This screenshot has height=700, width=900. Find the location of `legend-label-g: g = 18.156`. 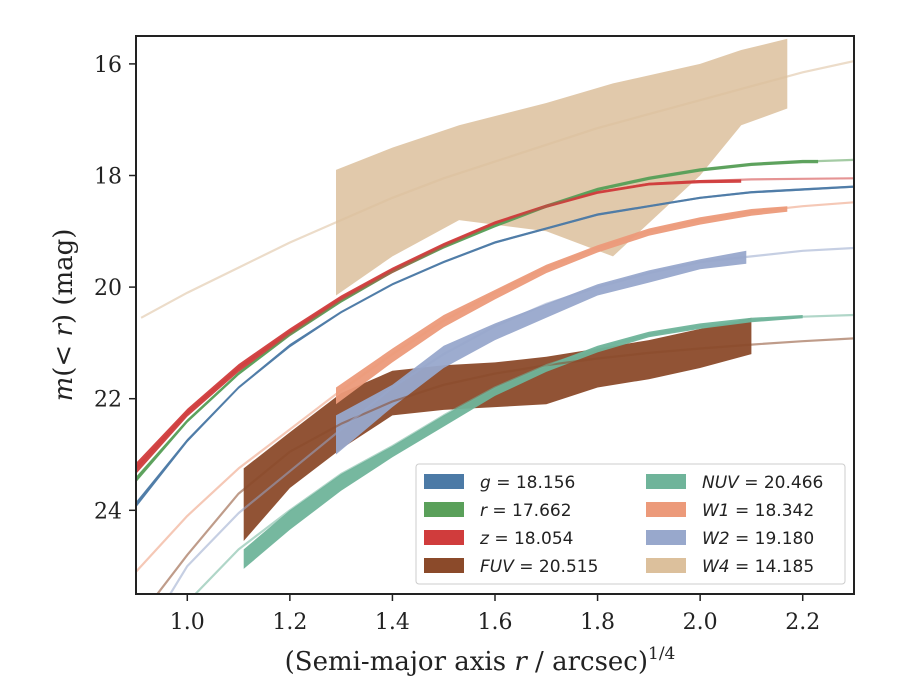

legend-label-g: g = 18.156 is located at coordinates (527, 483).